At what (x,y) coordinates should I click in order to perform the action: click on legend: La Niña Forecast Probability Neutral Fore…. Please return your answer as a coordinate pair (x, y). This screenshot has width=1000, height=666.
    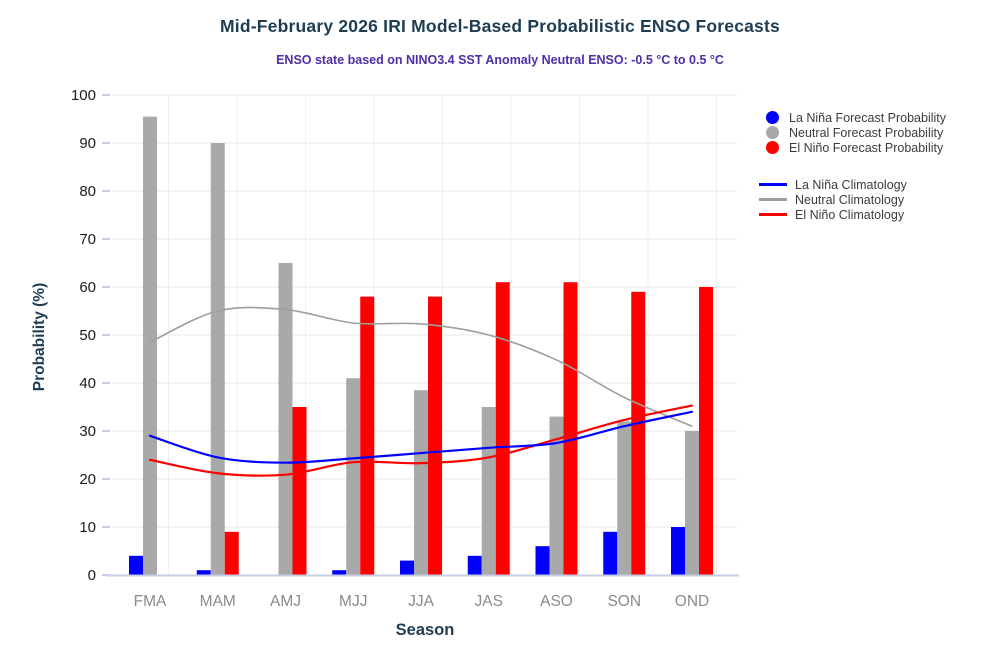
    Looking at the image, I should click on (874, 166).